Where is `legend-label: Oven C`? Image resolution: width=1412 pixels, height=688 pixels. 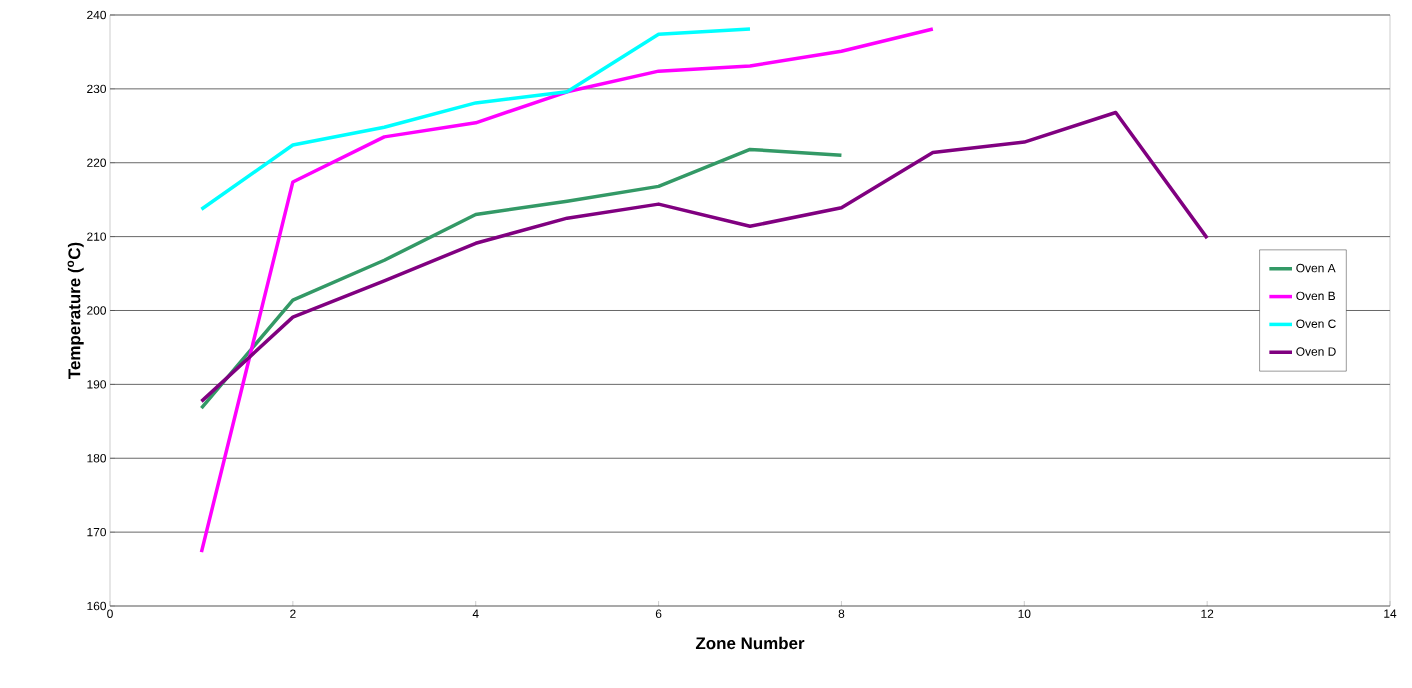 legend-label: Oven C is located at coordinates (1316, 323).